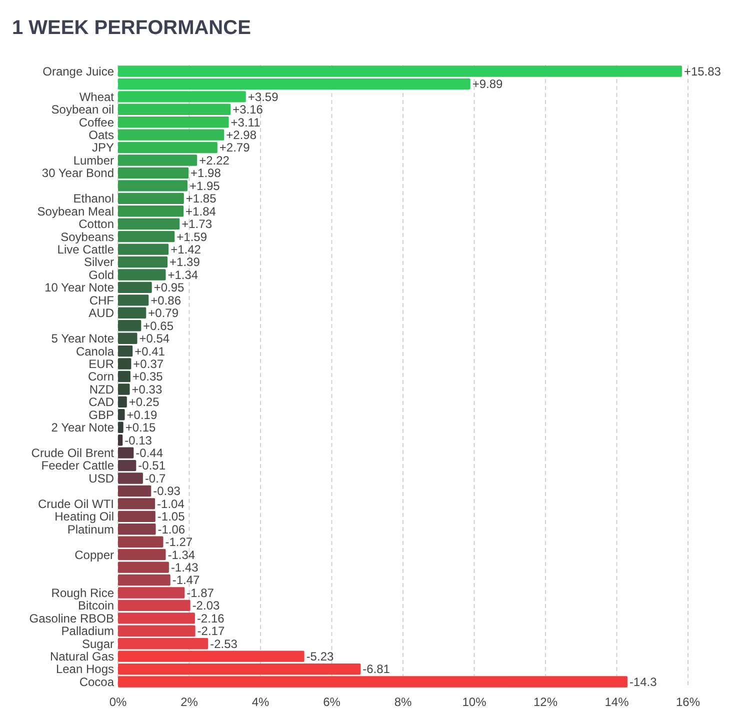 The image size is (729, 728). What do you see at coordinates (211, 631) in the screenshot?
I see `data-label: -2.17` at bounding box center [211, 631].